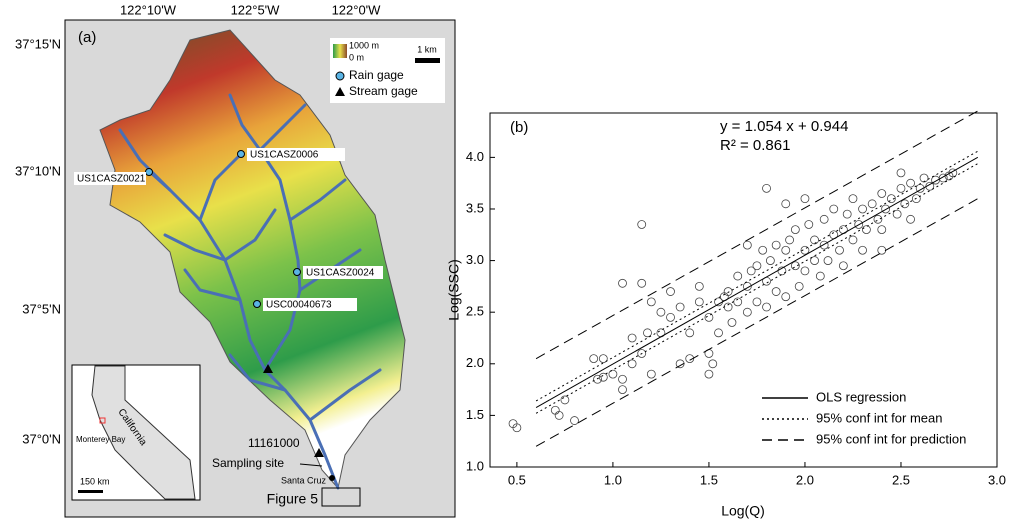 The width and height of the screenshot is (1024, 527). What do you see at coordinates (41, 308) in the screenshot?
I see `lat-label: 37°5'N` at bounding box center [41, 308].